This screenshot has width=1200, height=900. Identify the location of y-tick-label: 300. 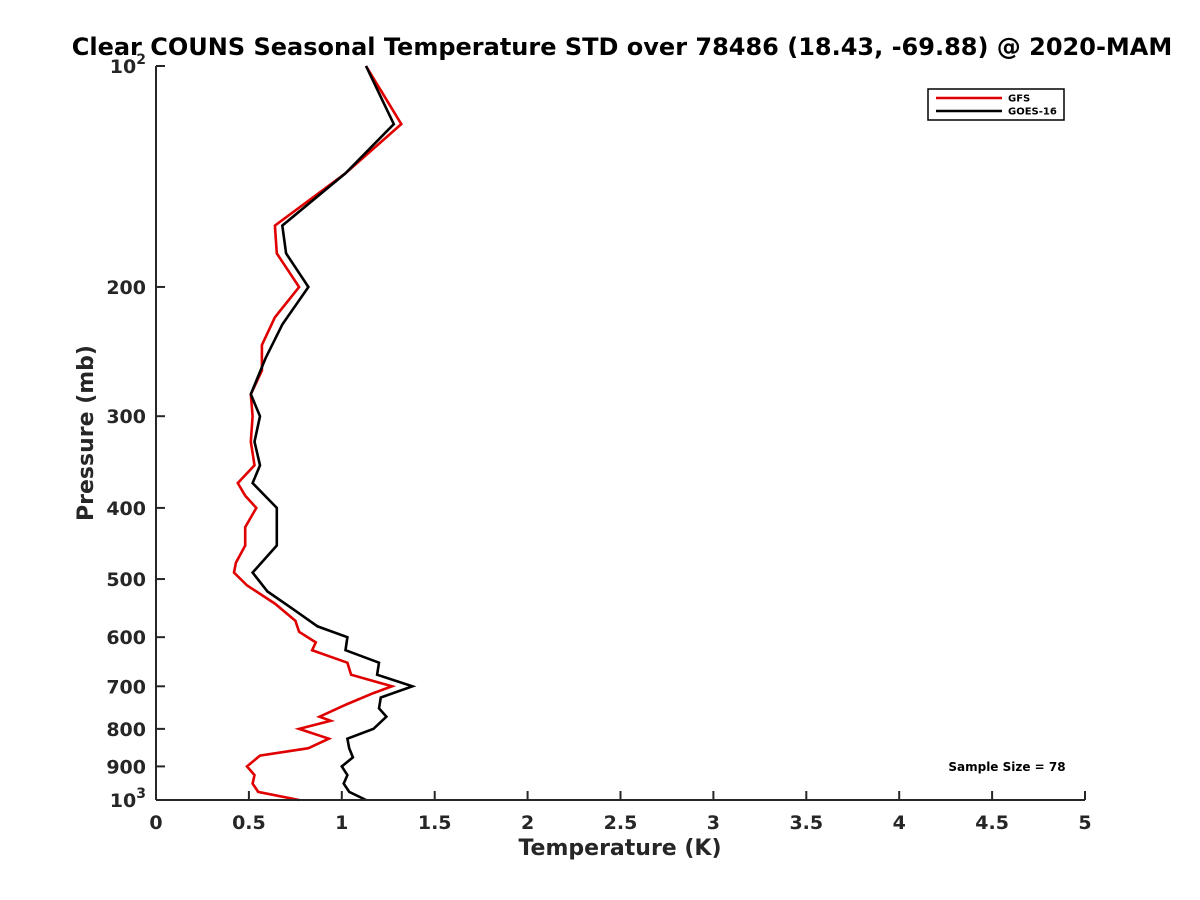
(126, 417).